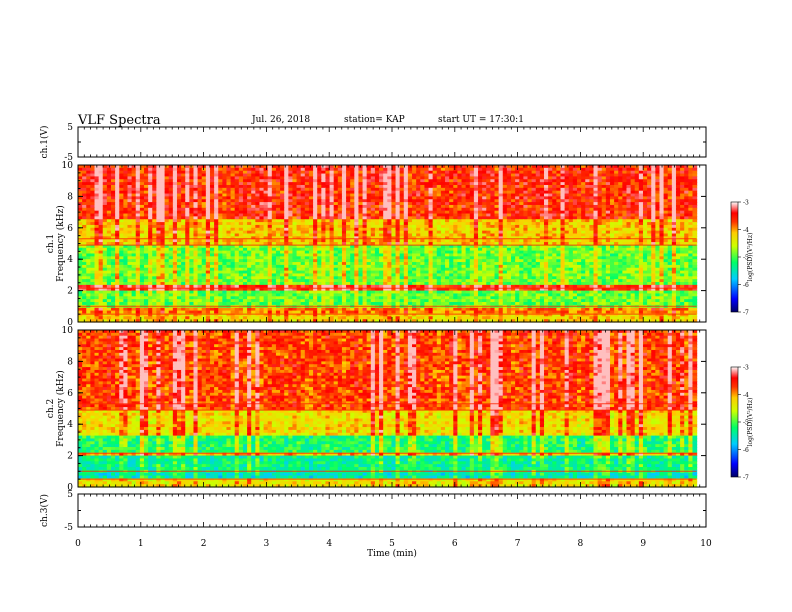 The image size is (792, 612). What do you see at coordinates (643, 544) in the screenshot?
I see `x-tick-label: 9` at bounding box center [643, 544].